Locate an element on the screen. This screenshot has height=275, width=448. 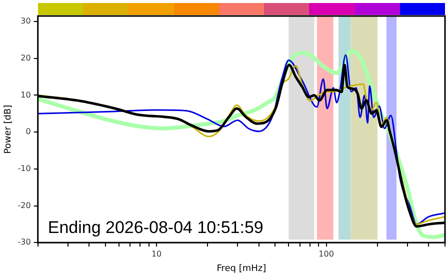
y-tick-label: -20 is located at coordinates (24, 205).